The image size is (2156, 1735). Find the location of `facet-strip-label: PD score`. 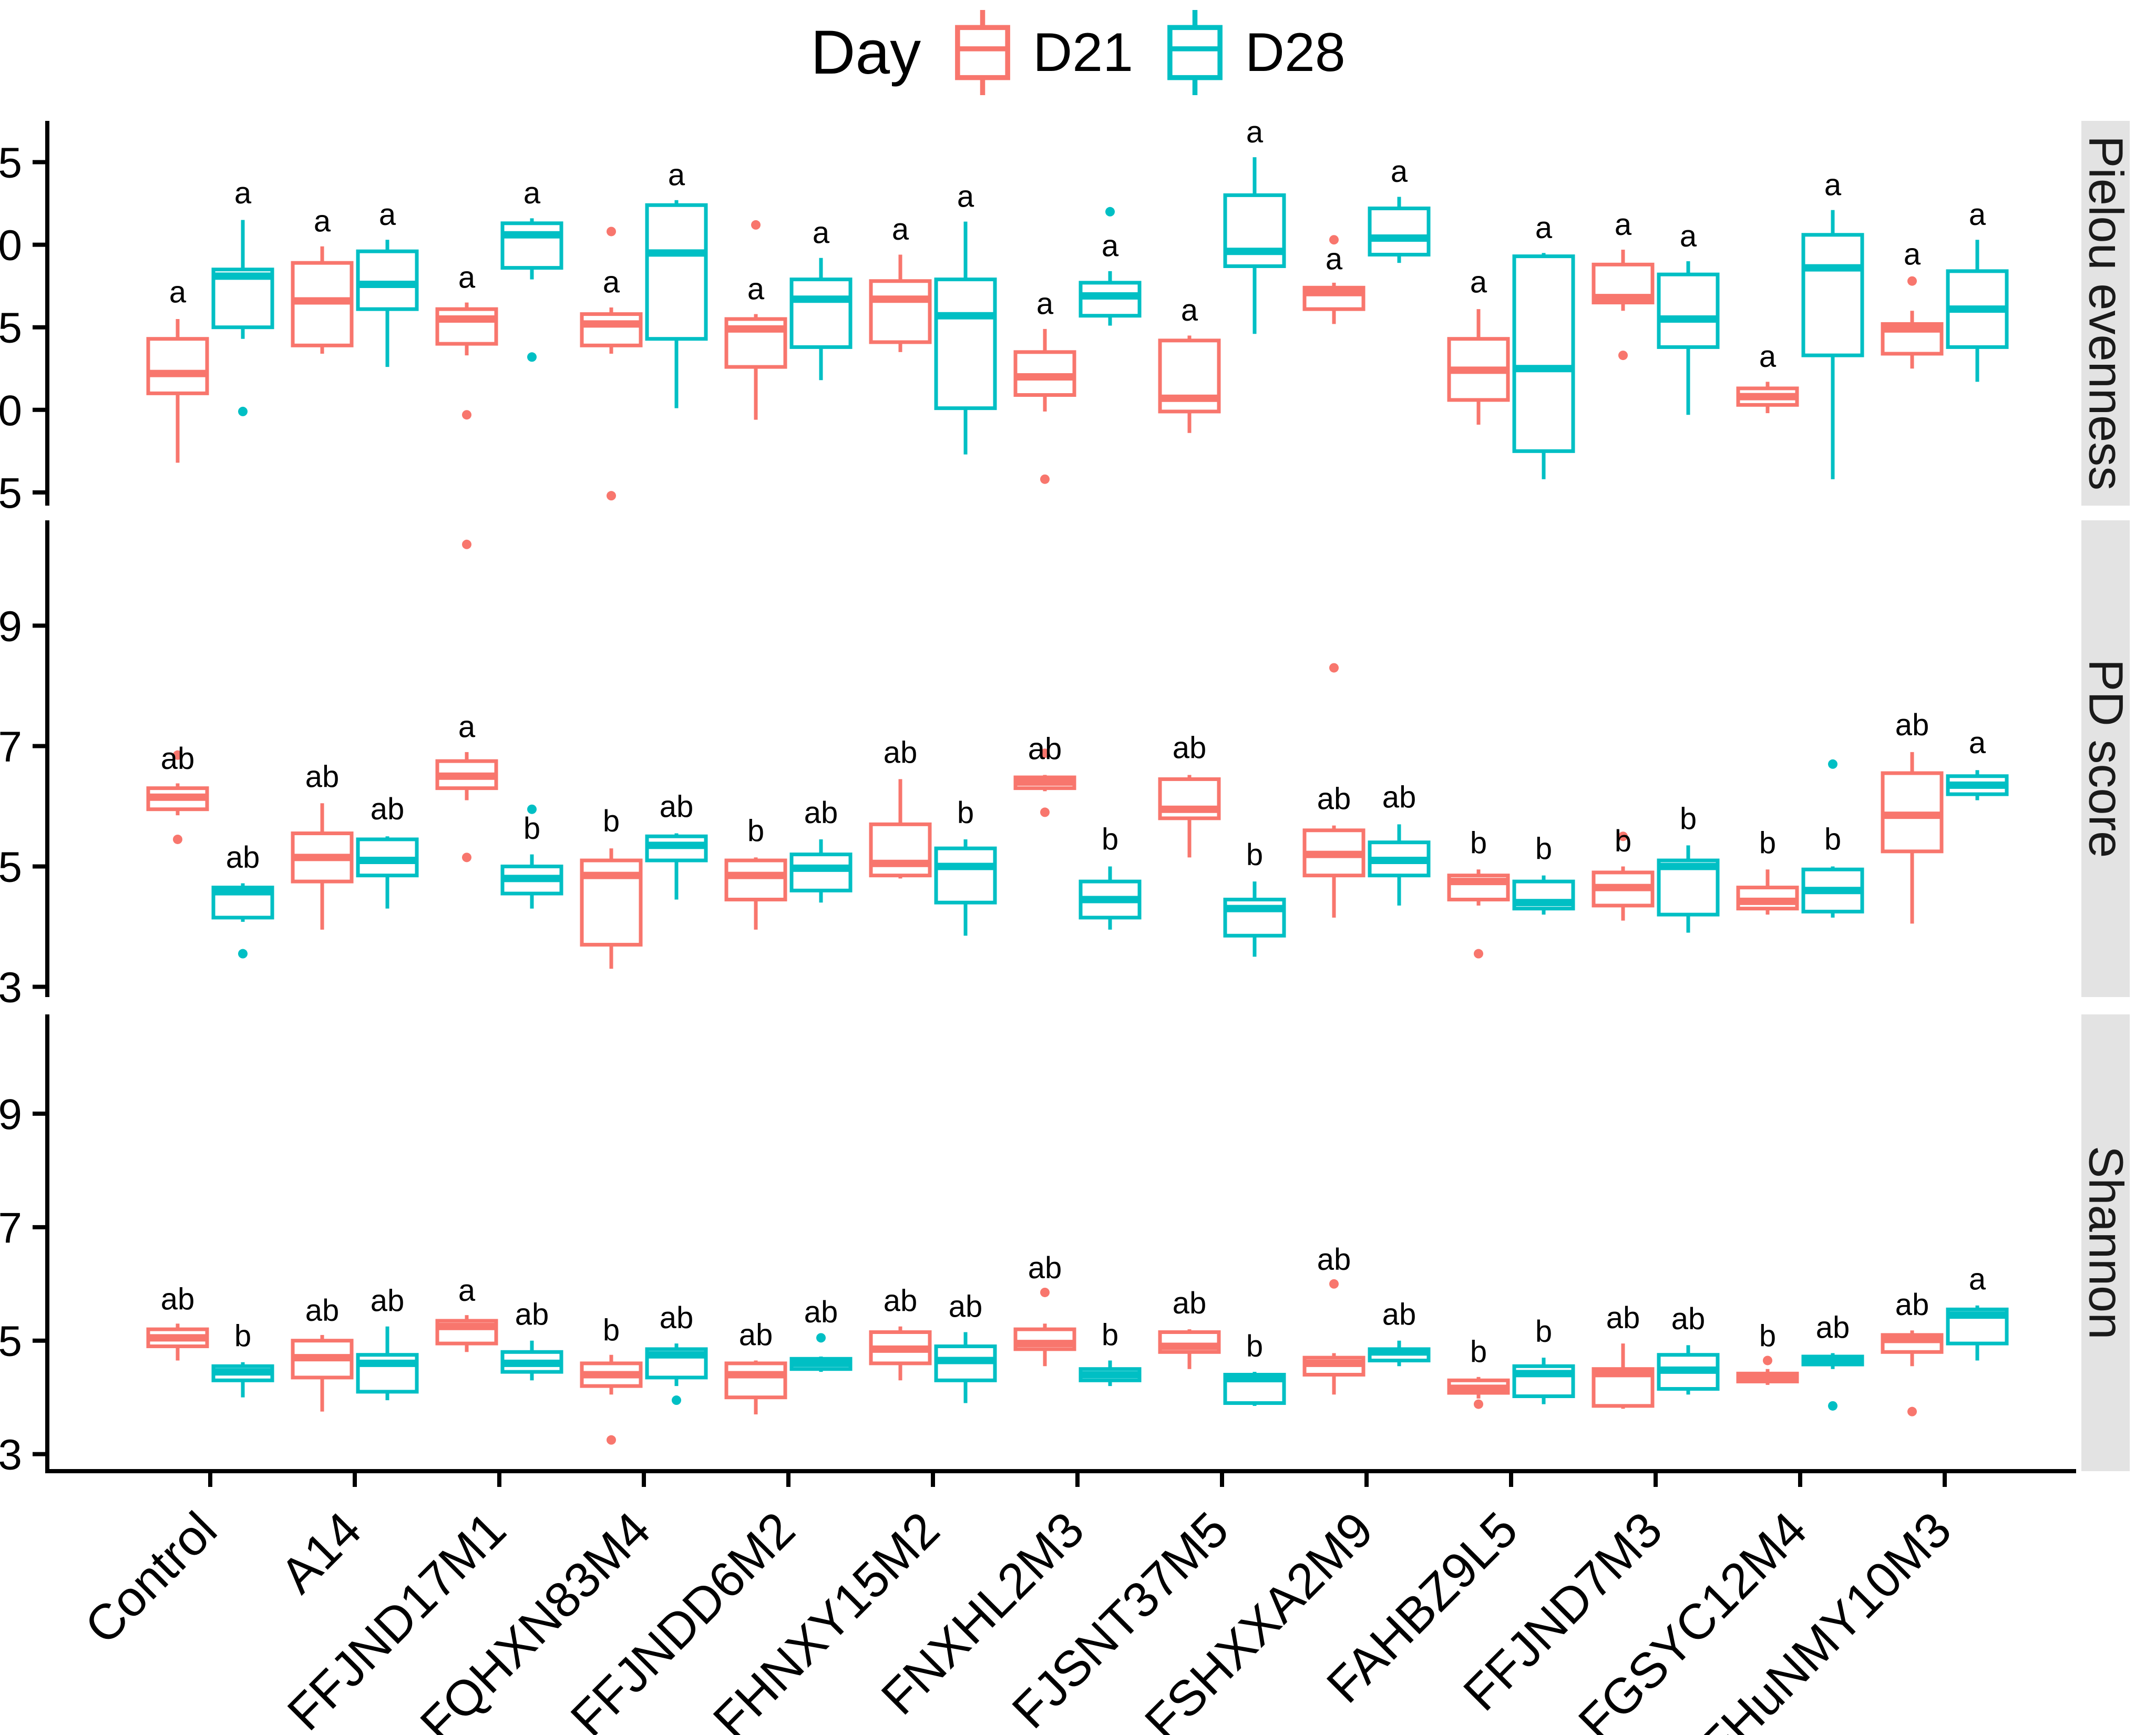

facet-strip-label: PD score is located at coordinates (2106, 758).